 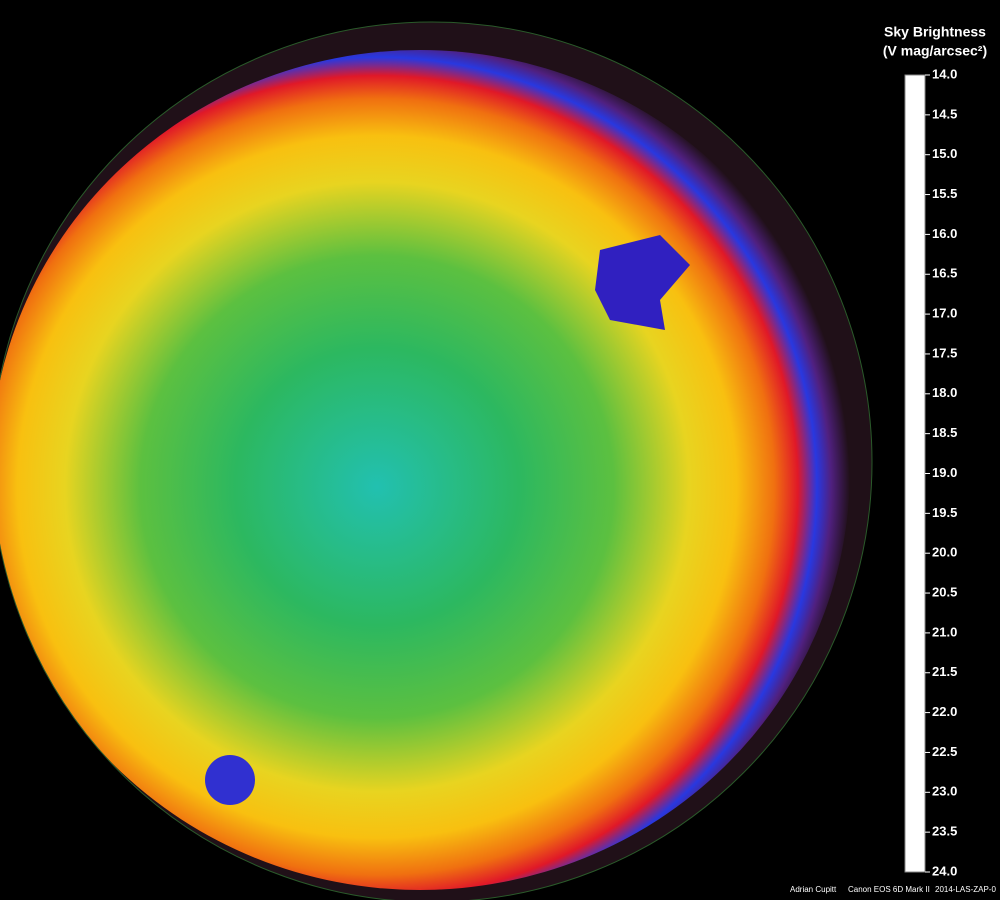 What do you see at coordinates (889, 889) in the screenshot?
I see `credit: Canon EOS 6D Mark II` at bounding box center [889, 889].